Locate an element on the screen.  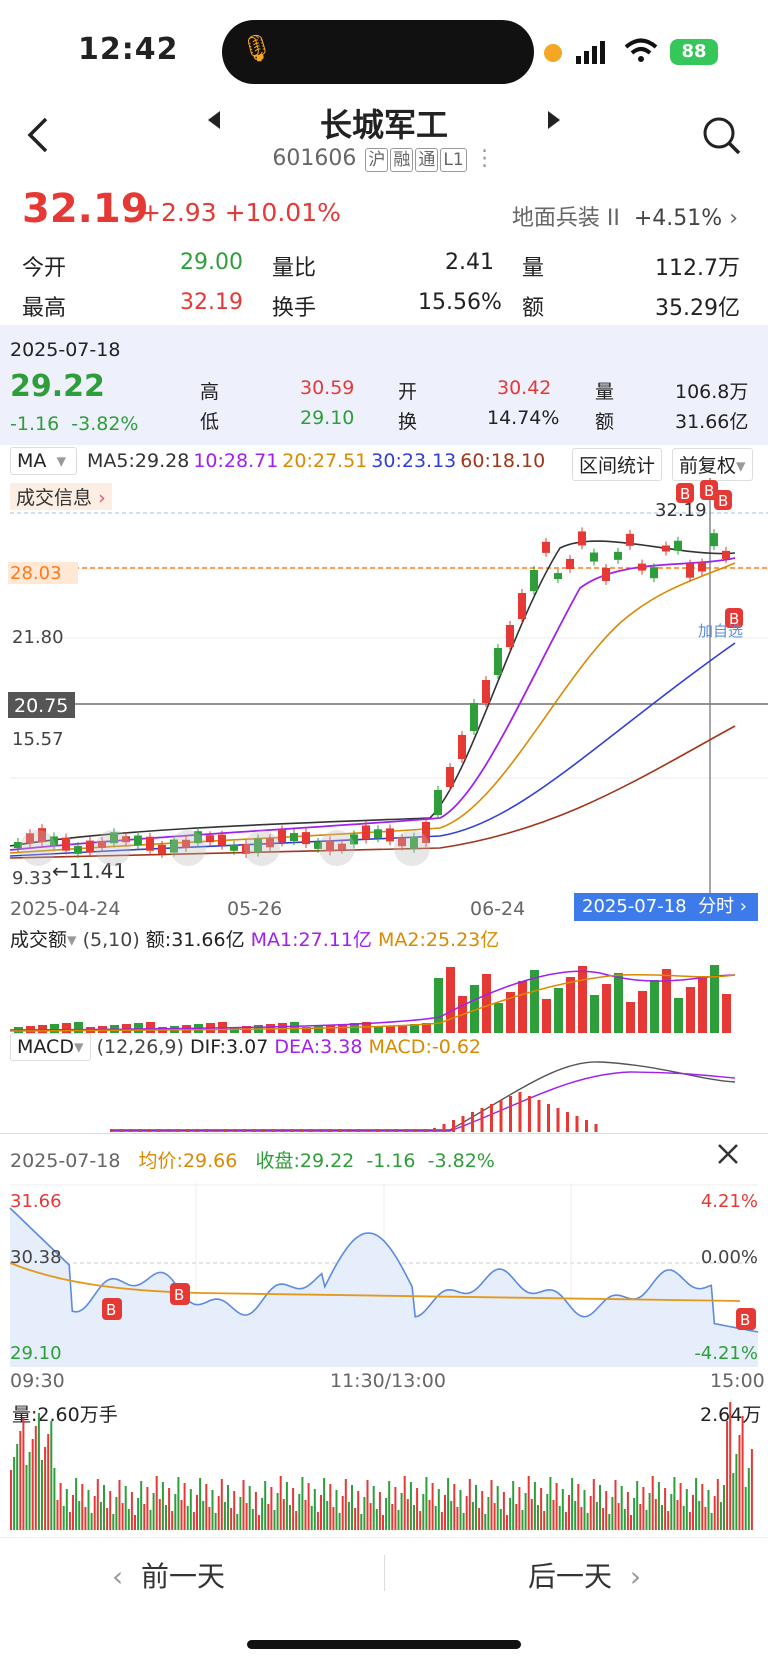
move-right-icon is located at coordinates (337, 848).